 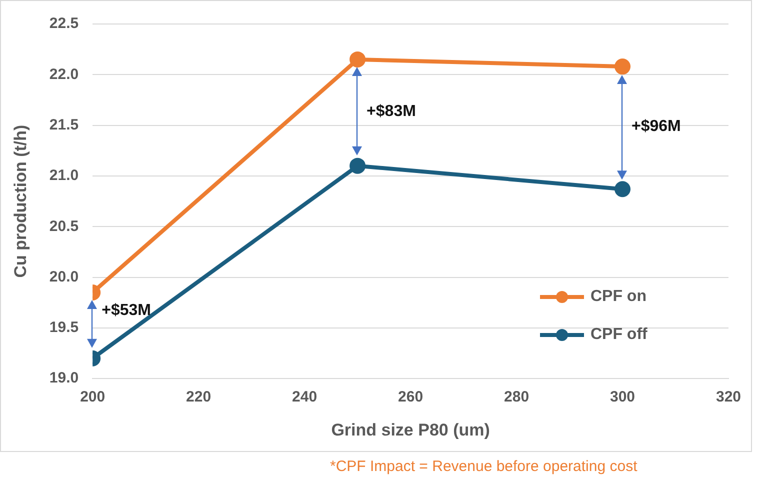 I want to click on y-tick-label: 21.5, so click(x=64, y=125).